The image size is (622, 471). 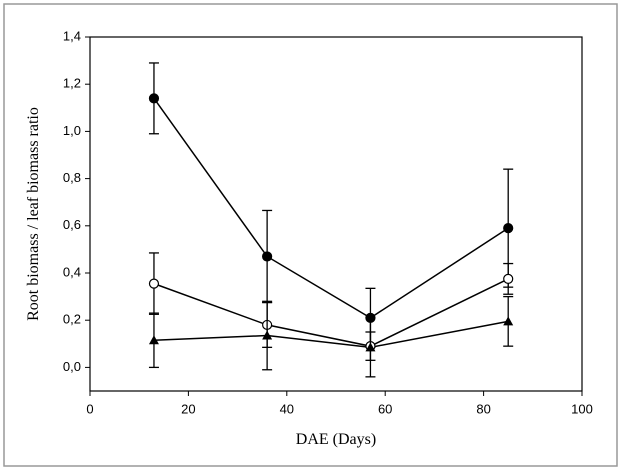 What do you see at coordinates (72, 35) in the screenshot?
I see `y-tick-label: 1,4` at bounding box center [72, 35].